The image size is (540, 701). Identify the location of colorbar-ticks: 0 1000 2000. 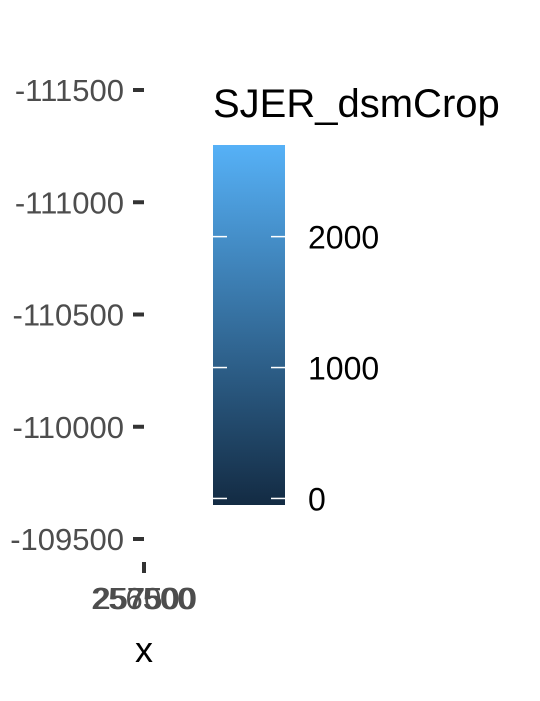
(296, 368).